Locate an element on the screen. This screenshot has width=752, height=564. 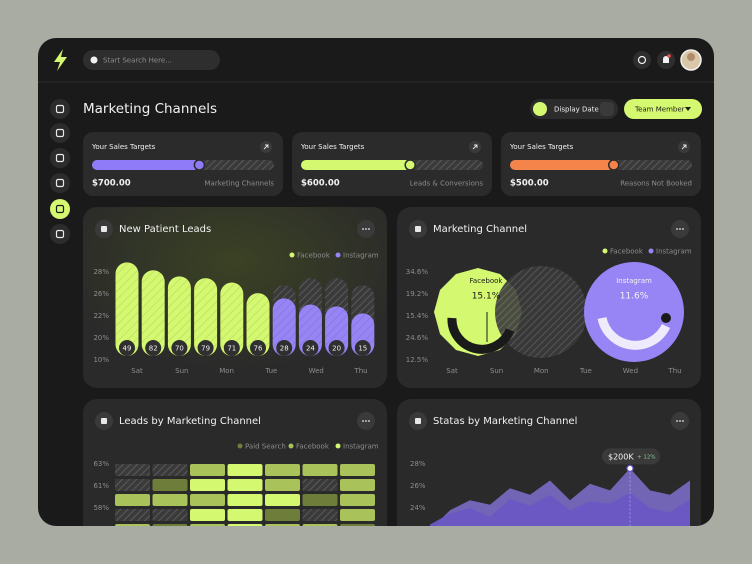
chat-icon is located at coordinates (642, 60).